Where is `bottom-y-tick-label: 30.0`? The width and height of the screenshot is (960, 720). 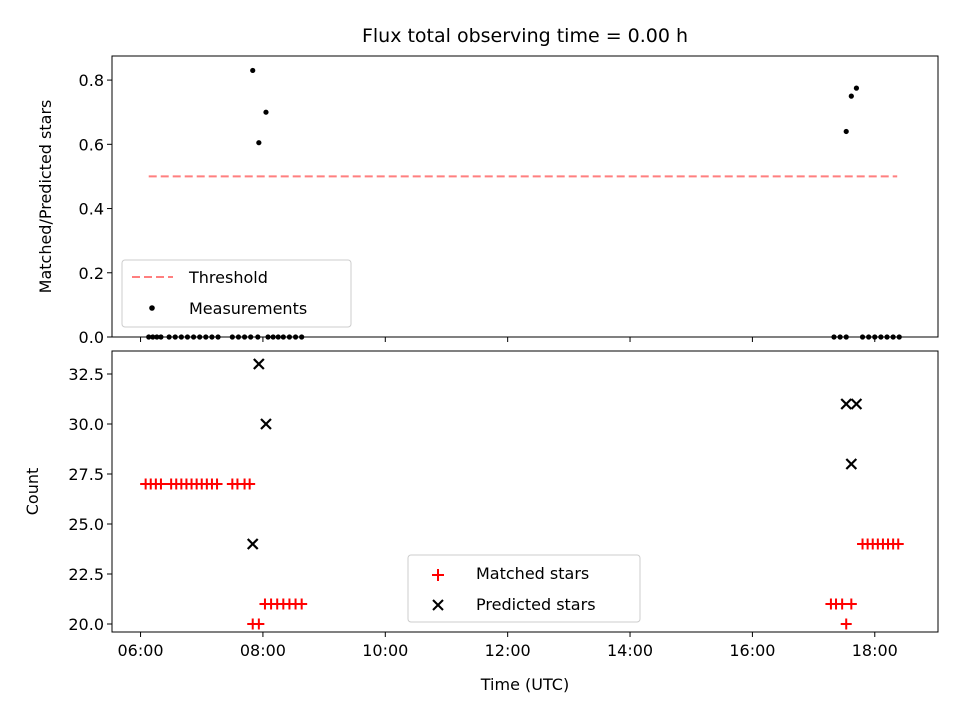 bottom-y-tick-label: 30.0 is located at coordinates (86, 424).